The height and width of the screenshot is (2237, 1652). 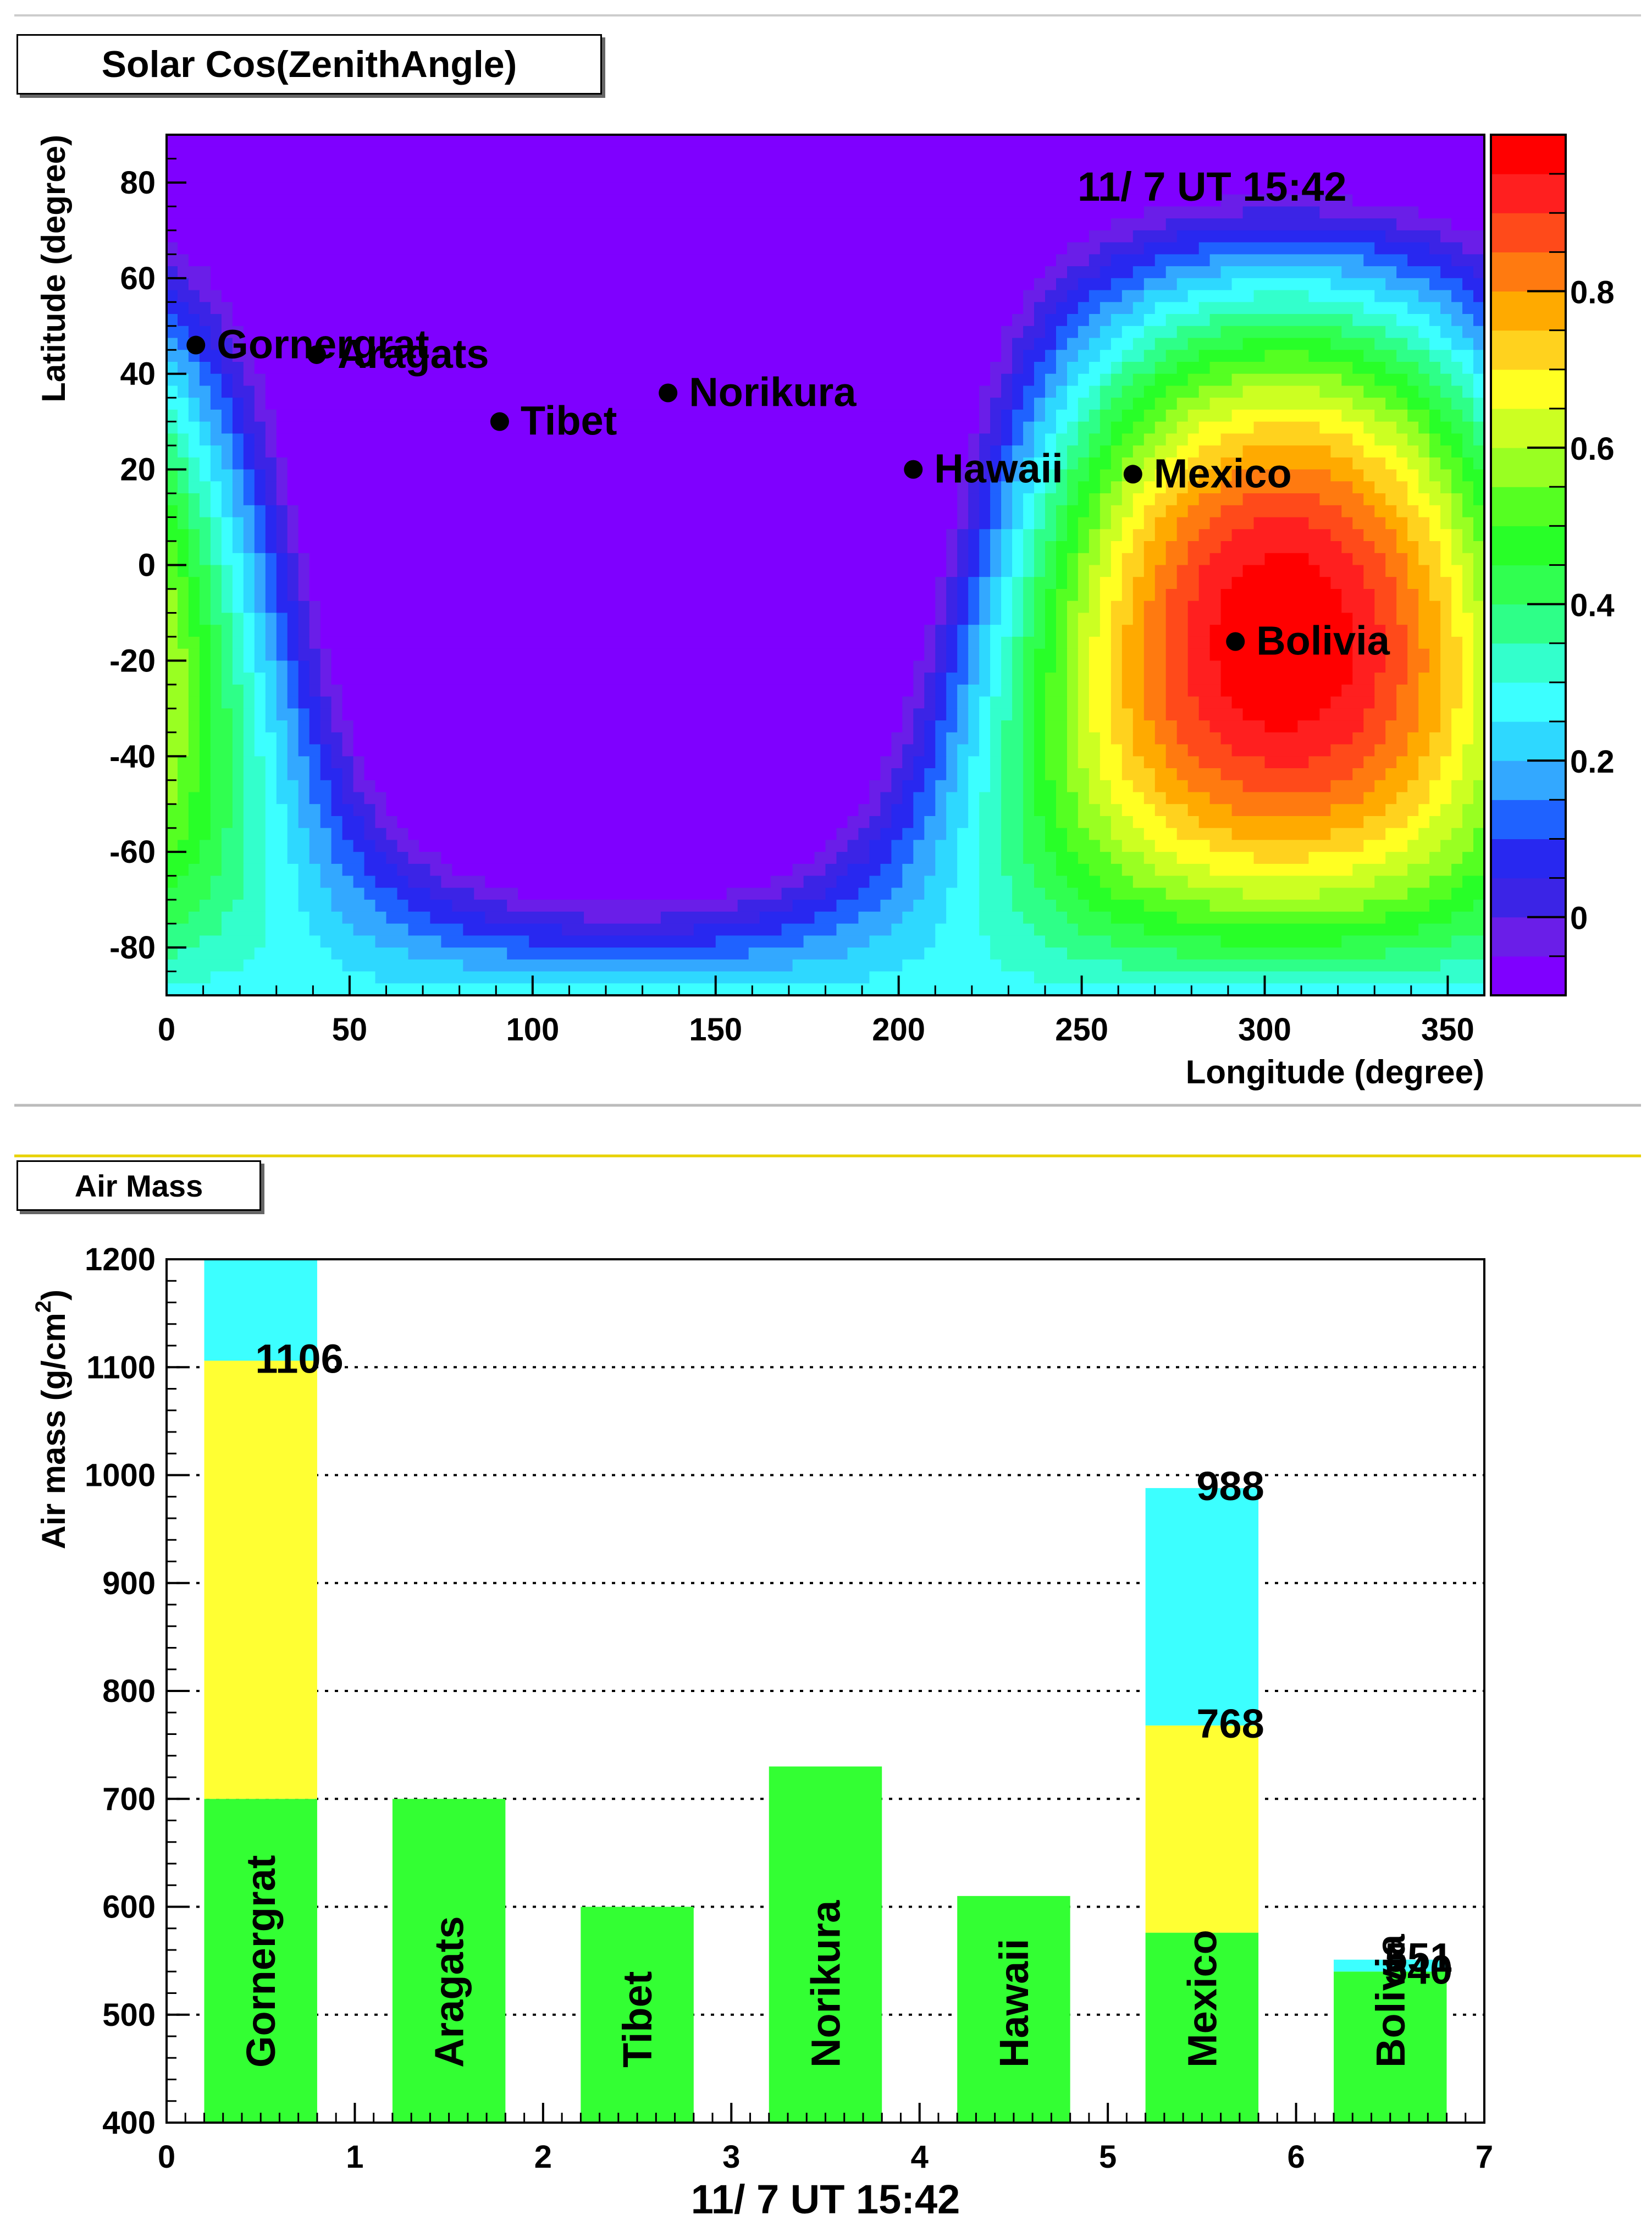 I want to click on x-tick-label: 50, so click(x=350, y=1030).